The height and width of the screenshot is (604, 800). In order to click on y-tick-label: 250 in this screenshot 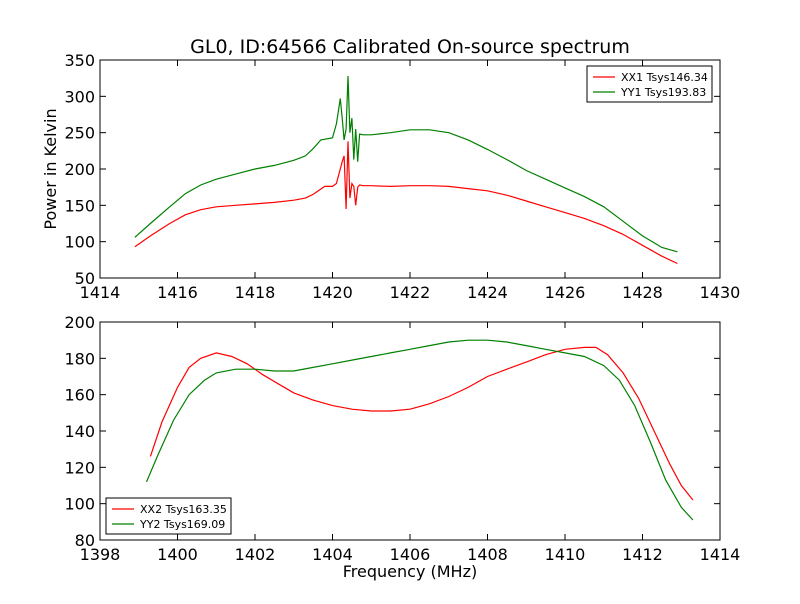, I will do `click(79, 133)`.